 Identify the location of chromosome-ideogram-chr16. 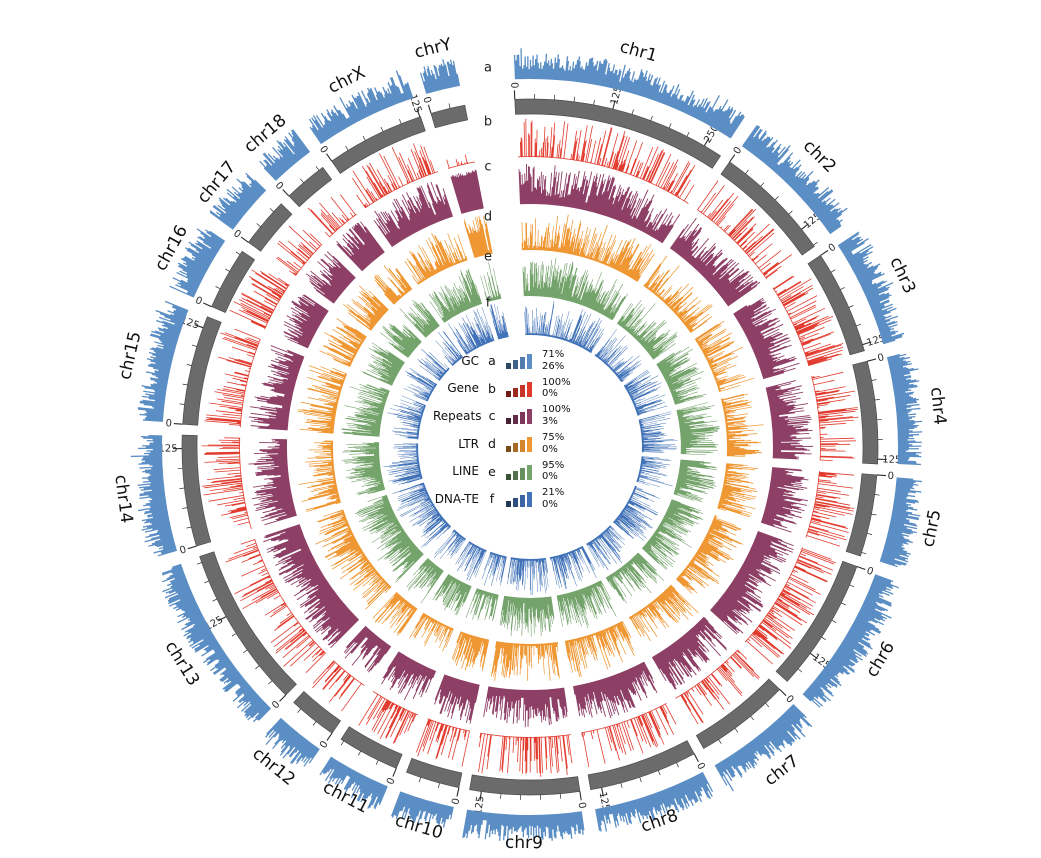
(233, 282).